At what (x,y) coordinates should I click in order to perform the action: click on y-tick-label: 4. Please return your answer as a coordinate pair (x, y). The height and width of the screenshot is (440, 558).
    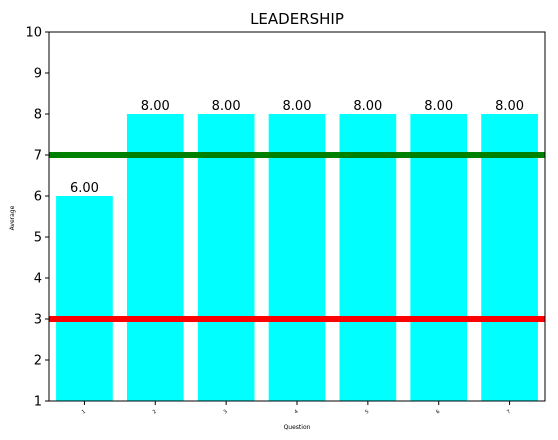
    Looking at the image, I should click on (38, 279).